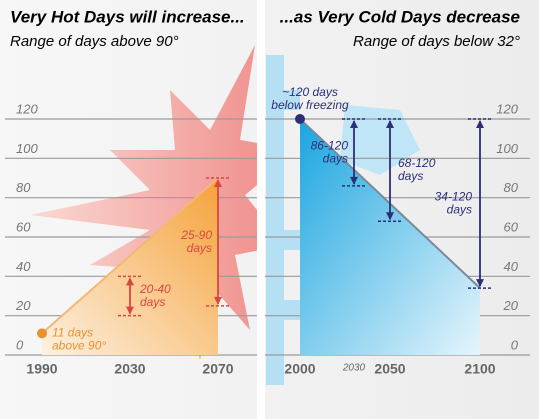 This screenshot has height=419, width=539. What do you see at coordinates (389, 369) in the screenshot?
I see `x-tick-label: 2050` at bounding box center [389, 369].